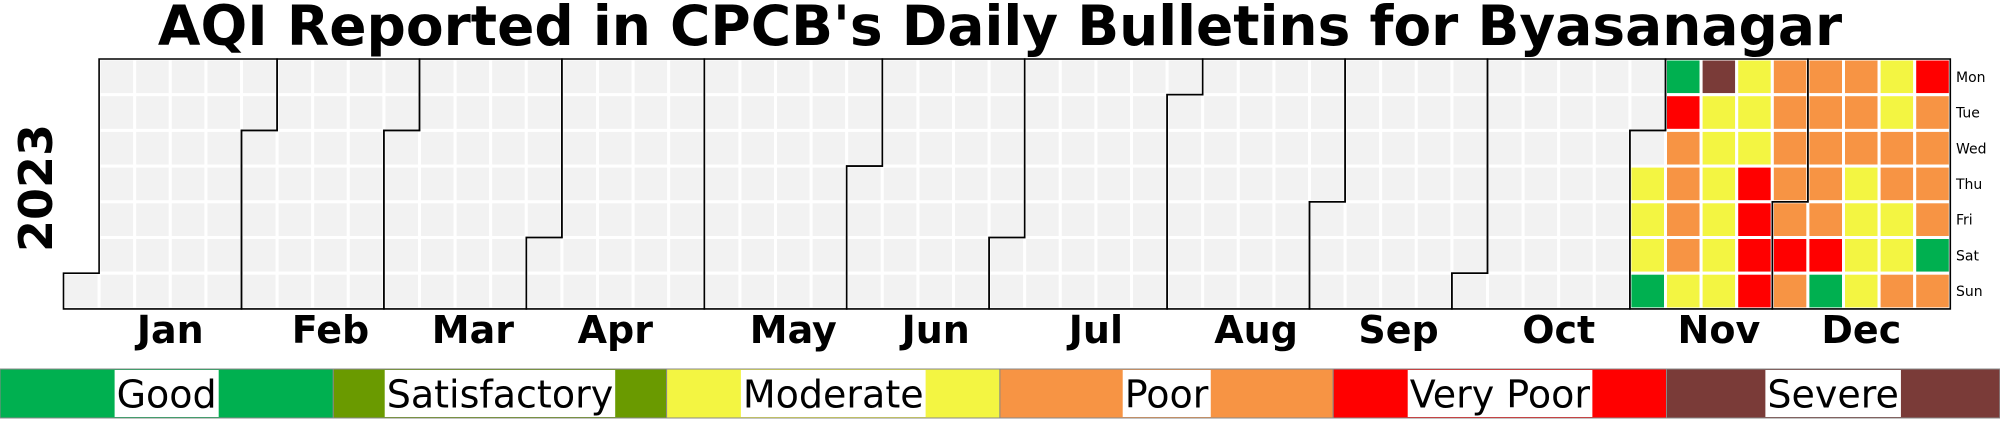 This screenshot has width=2000, height=422. What do you see at coordinates (1861, 184) in the screenshot?
I see `month-border` at bounding box center [1861, 184].